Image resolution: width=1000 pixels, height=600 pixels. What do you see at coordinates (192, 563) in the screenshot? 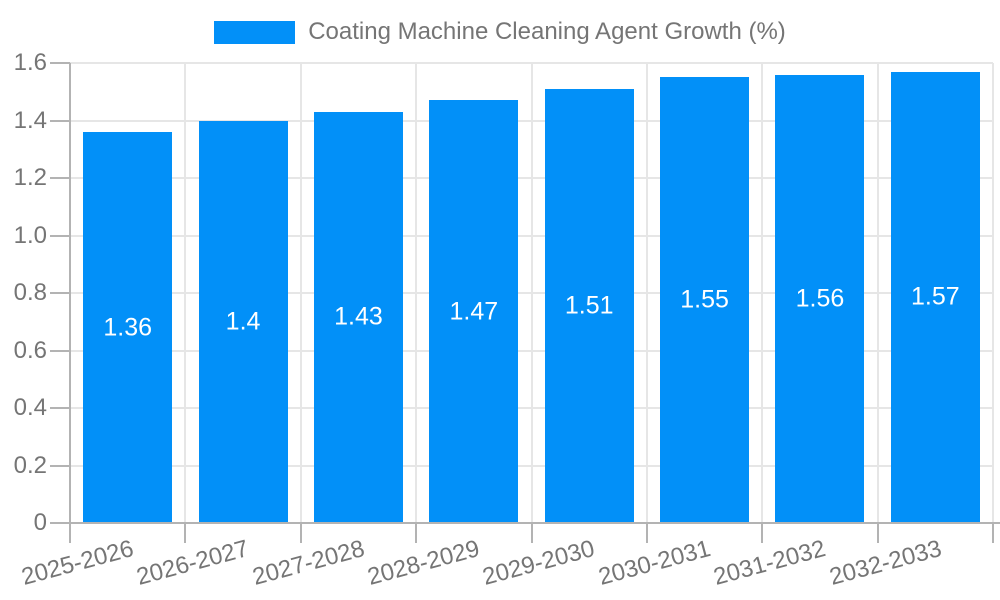
I see `x-tick-label: 2026-2027` at bounding box center [192, 563].